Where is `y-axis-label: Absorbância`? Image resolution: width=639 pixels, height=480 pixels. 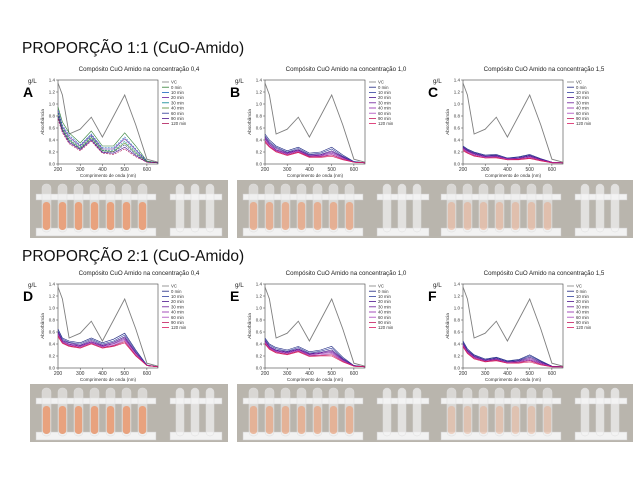
y-axis-label: Absorbância is located at coordinates (42, 122).